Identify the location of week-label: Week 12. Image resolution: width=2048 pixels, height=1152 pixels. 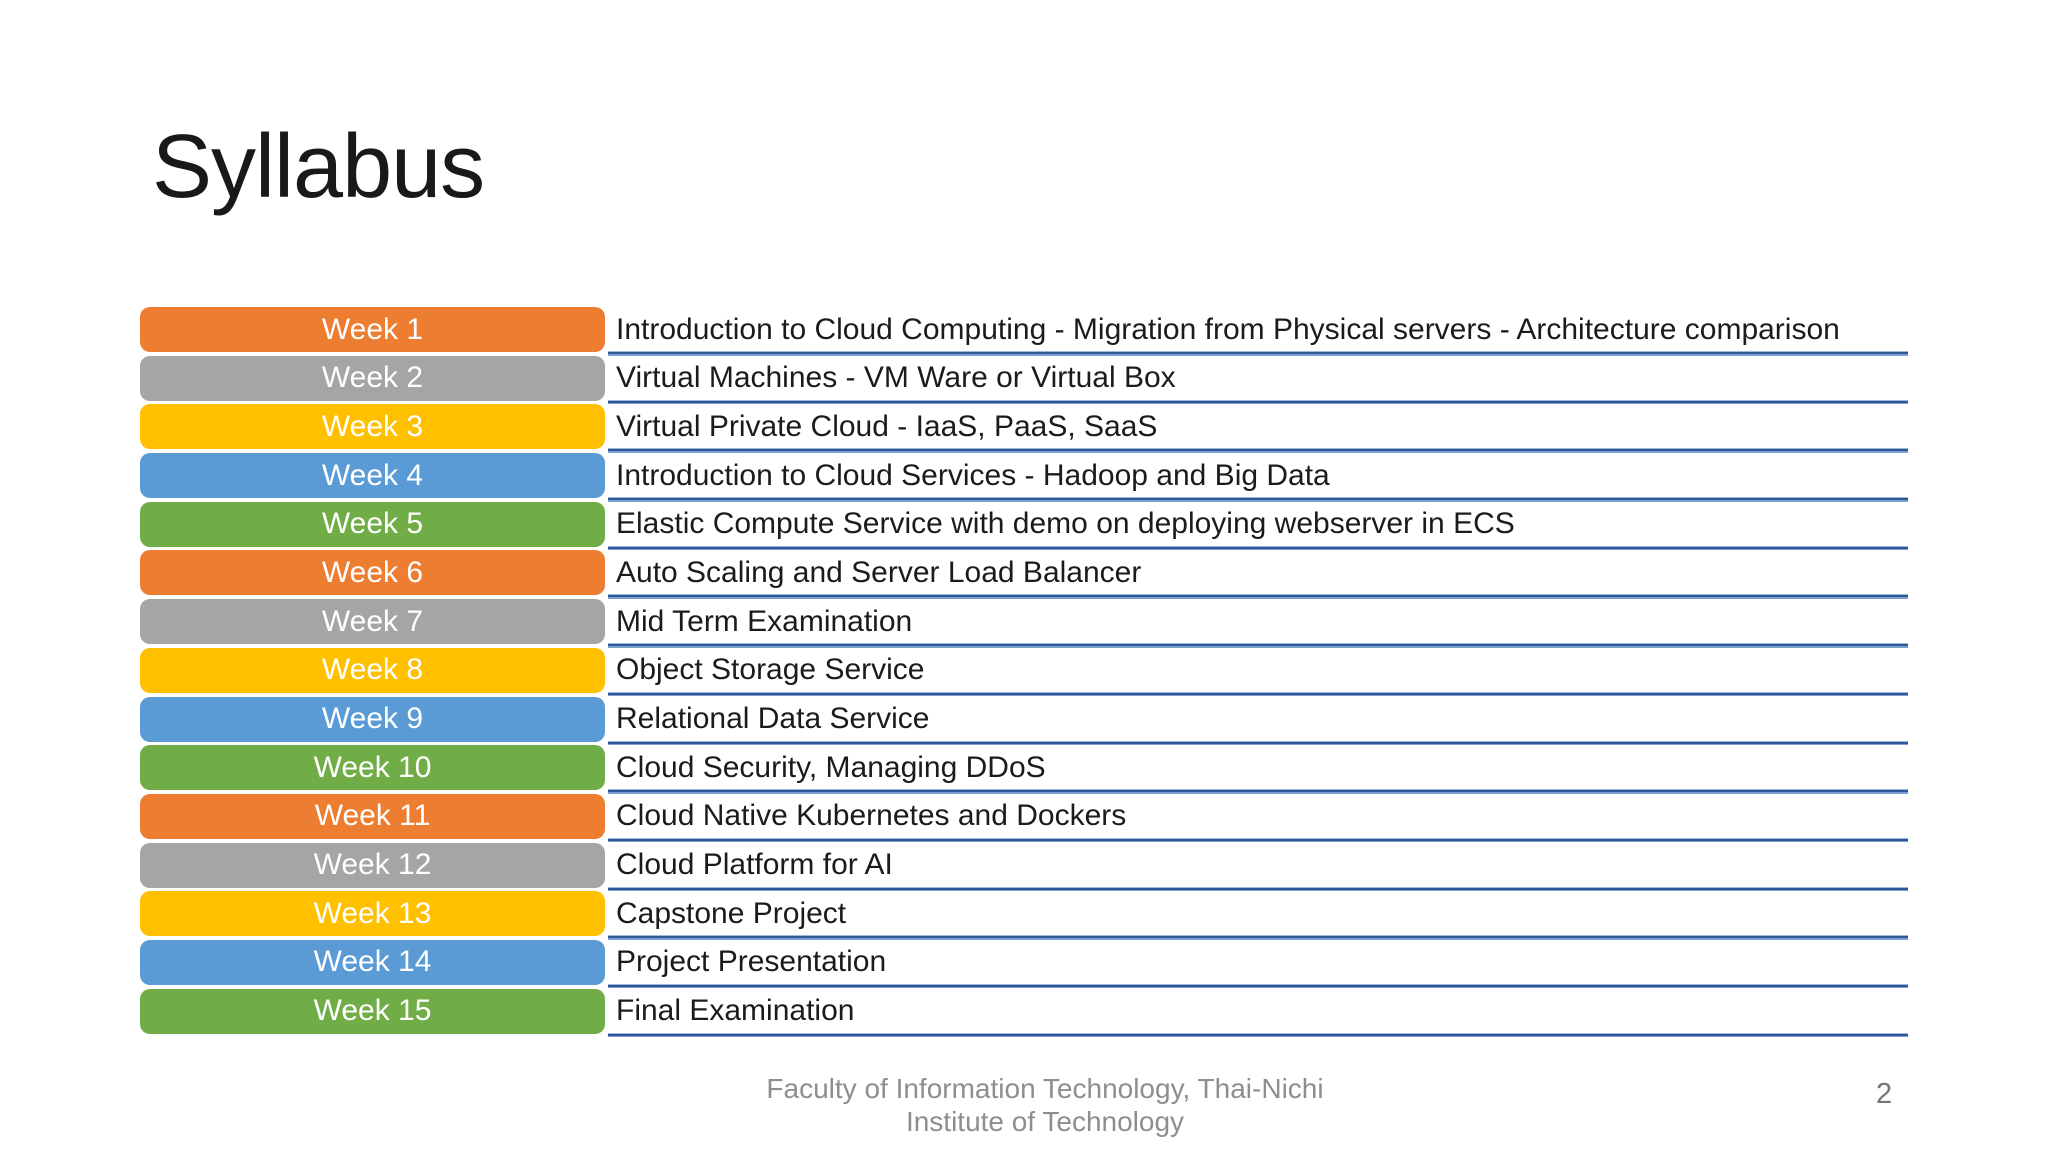
(372, 865).